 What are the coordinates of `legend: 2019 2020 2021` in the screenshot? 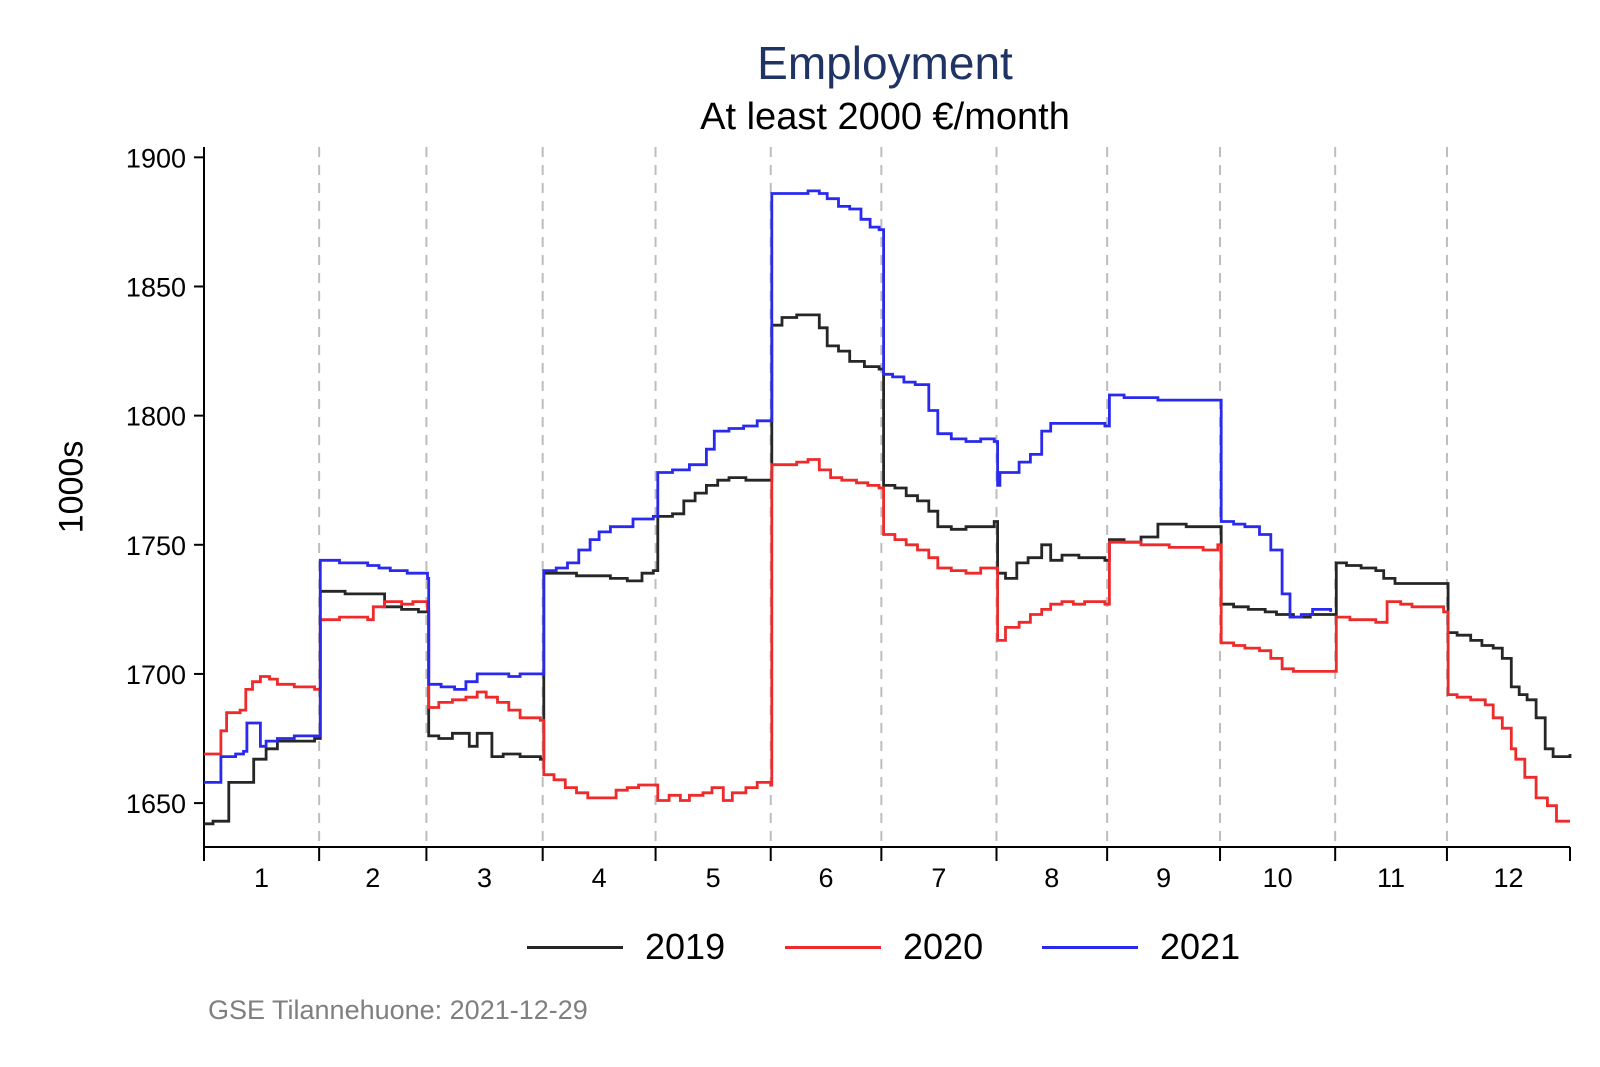 It's located at (800, 952).